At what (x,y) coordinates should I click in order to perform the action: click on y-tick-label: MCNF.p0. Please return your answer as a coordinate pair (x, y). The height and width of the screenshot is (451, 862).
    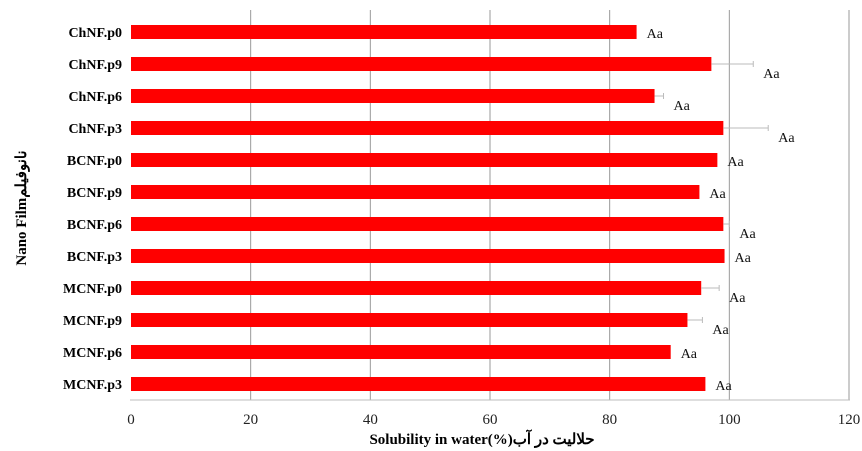
    Looking at the image, I should click on (92, 289).